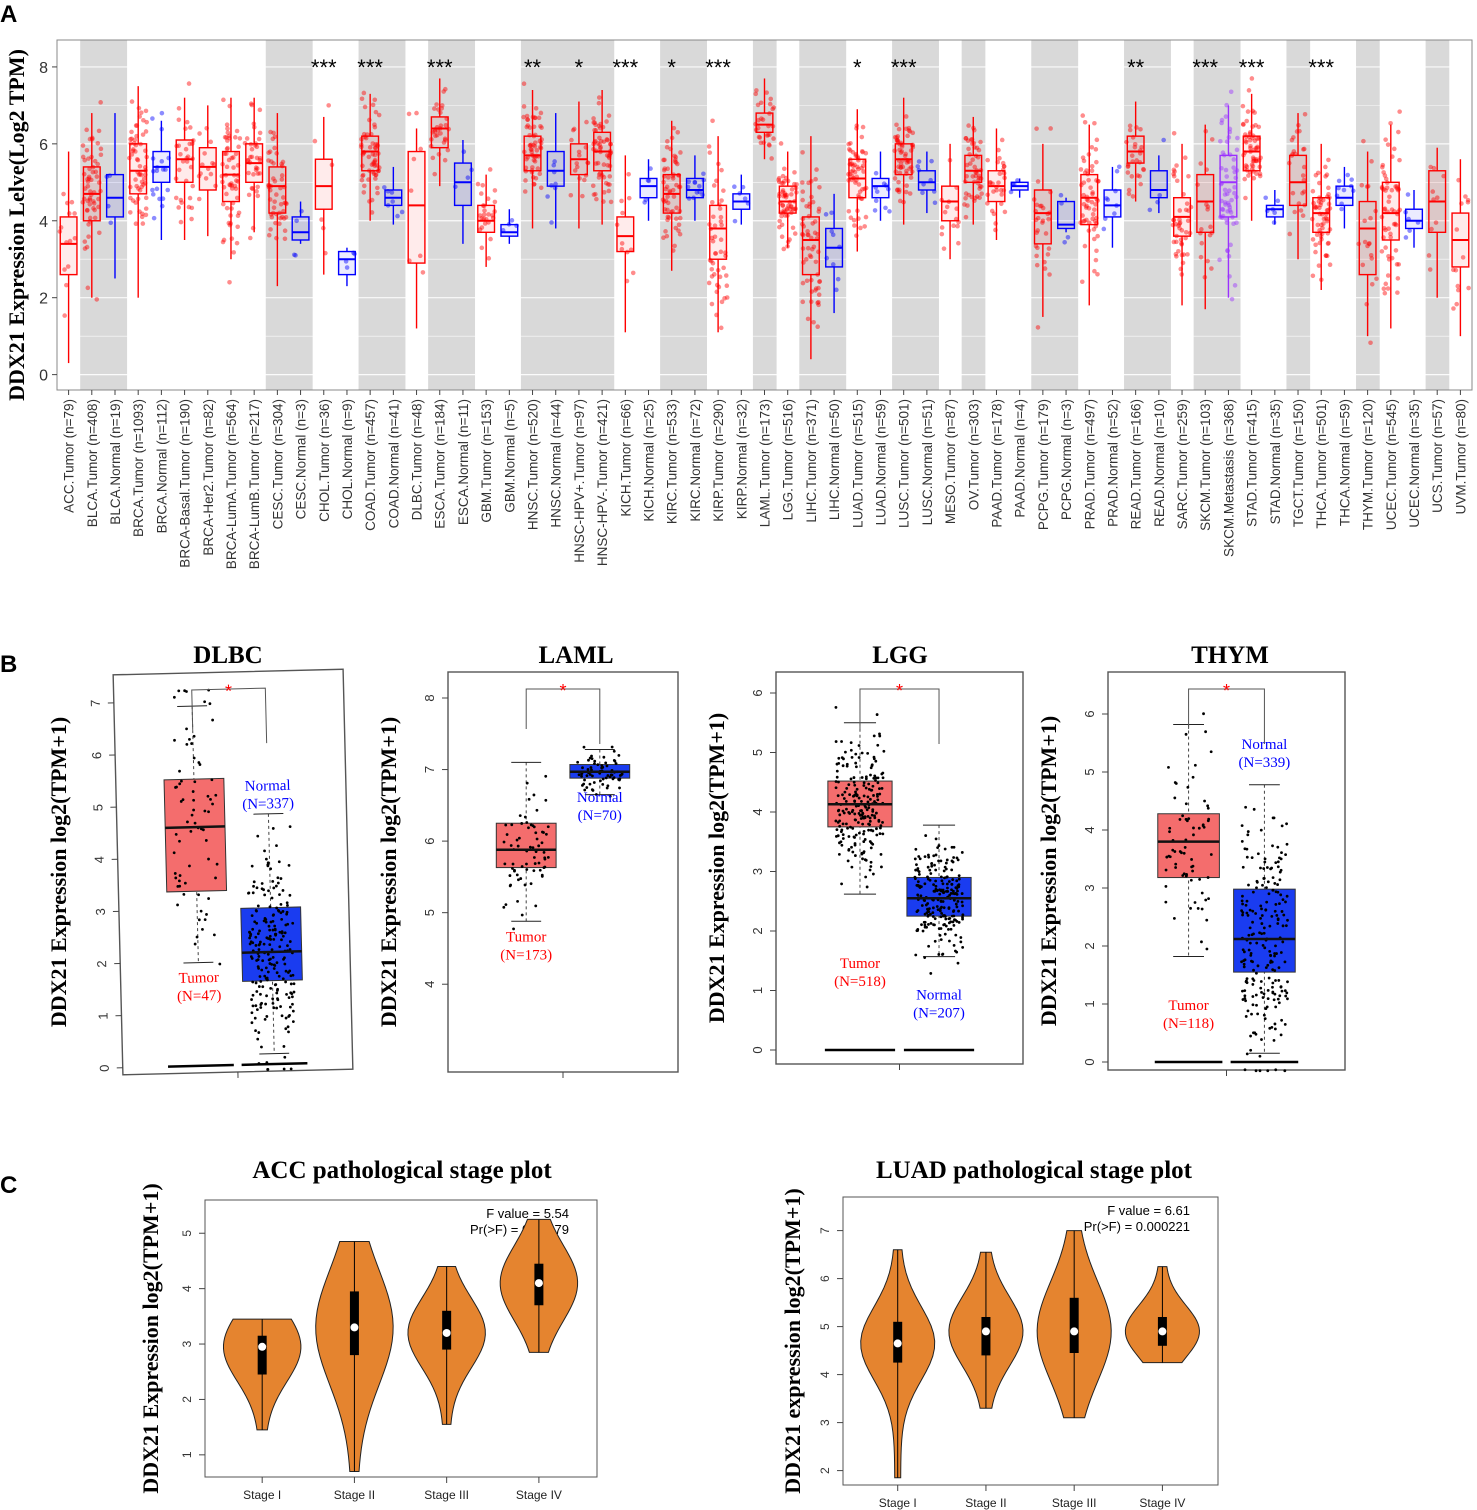 Image resolution: width=1477 pixels, height=1510 pixels. I want to click on x-tick-label: LUAD.Tumor (n=515), so click(857, 463).